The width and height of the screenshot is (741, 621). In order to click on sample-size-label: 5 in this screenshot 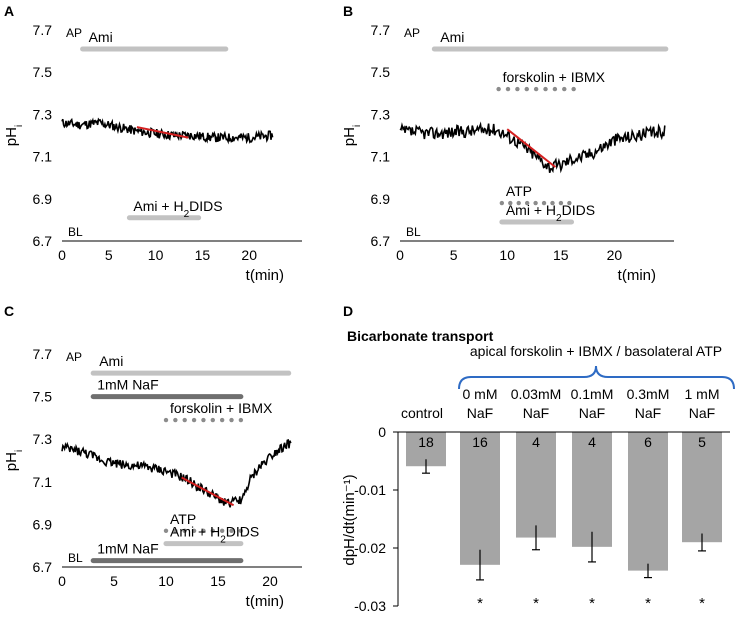, I will do `click(702, 442)`.